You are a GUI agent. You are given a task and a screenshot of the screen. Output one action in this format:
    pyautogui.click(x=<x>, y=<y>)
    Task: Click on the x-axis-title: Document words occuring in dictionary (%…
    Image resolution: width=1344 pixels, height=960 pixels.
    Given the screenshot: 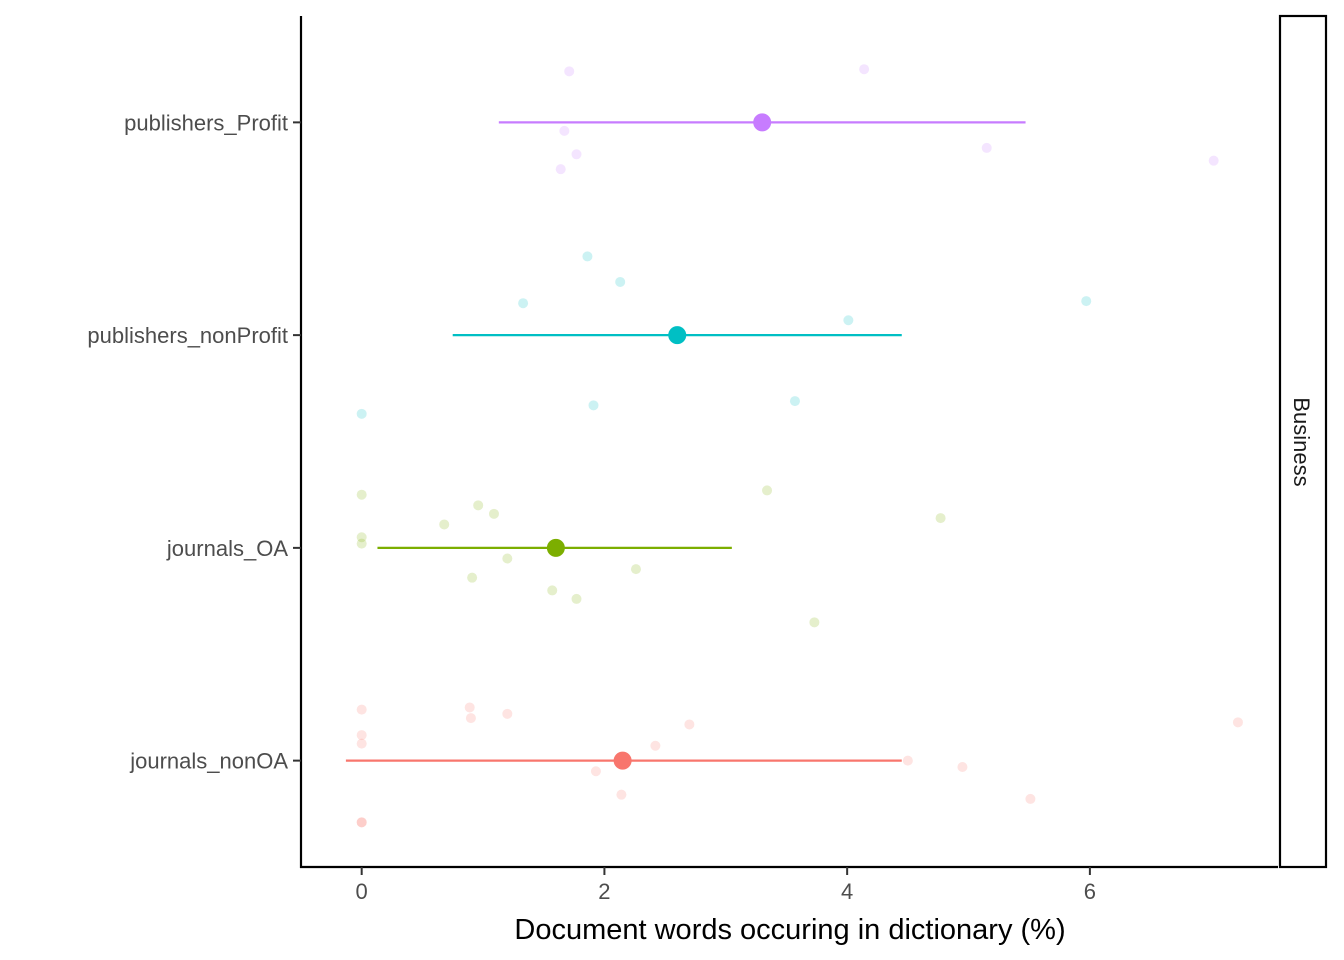 What is the action you would take?
    pyautogui.click(x=789, y=930)
    